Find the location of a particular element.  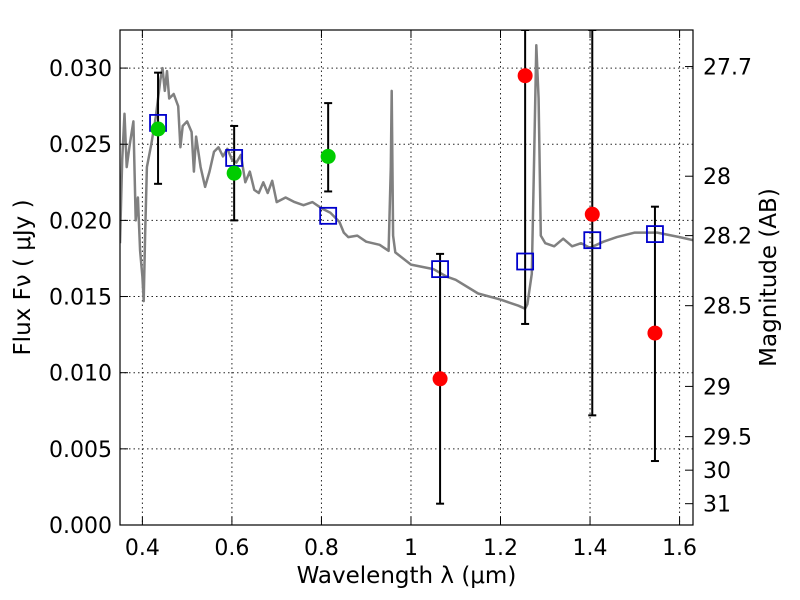

y2-axis-label: Magnitude (AB) is located at coordinates (769, 277).